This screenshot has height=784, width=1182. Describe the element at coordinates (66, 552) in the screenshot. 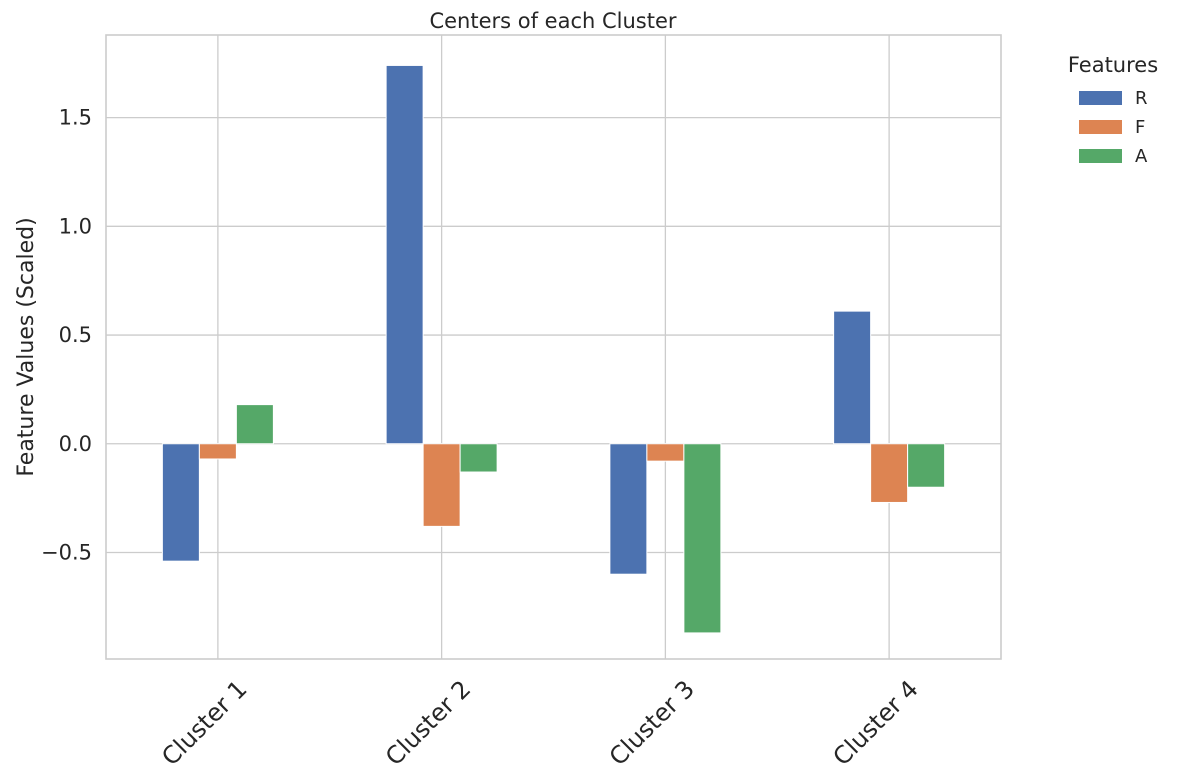

I see `y-tick-label: −0.5` at that location.